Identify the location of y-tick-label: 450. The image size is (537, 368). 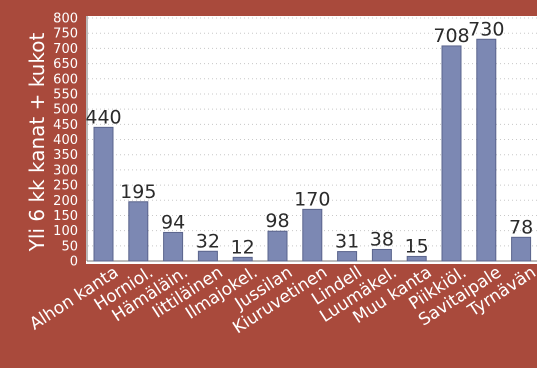
(65, 125).